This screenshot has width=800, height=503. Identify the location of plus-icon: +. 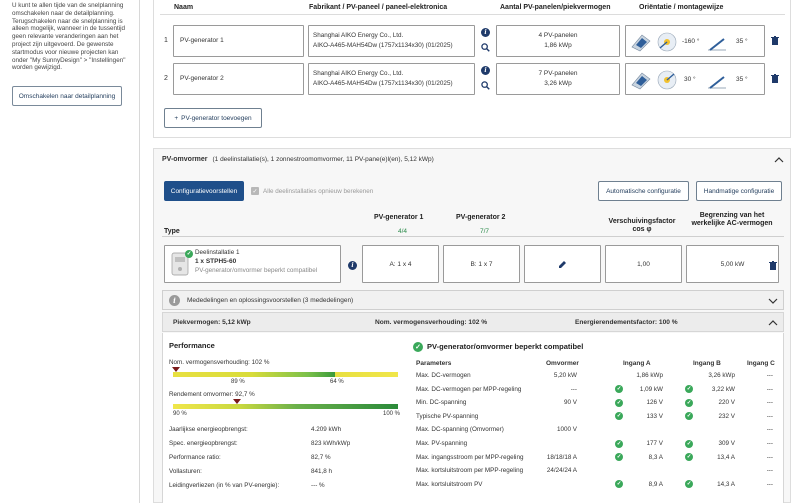
(176, 118).